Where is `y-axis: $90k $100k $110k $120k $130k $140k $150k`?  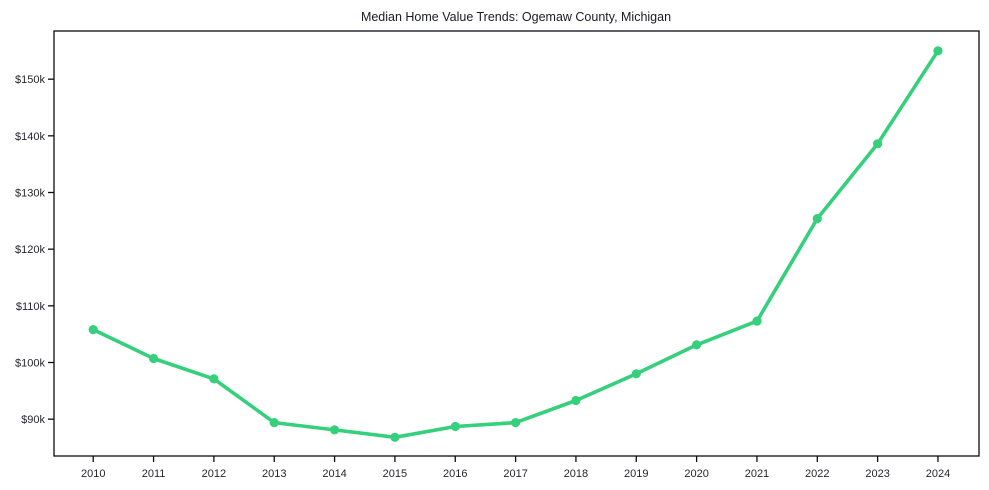
y-axis: $90k $100k $110k $120k $130k $140k $150k is located at coordinates (34, 250).